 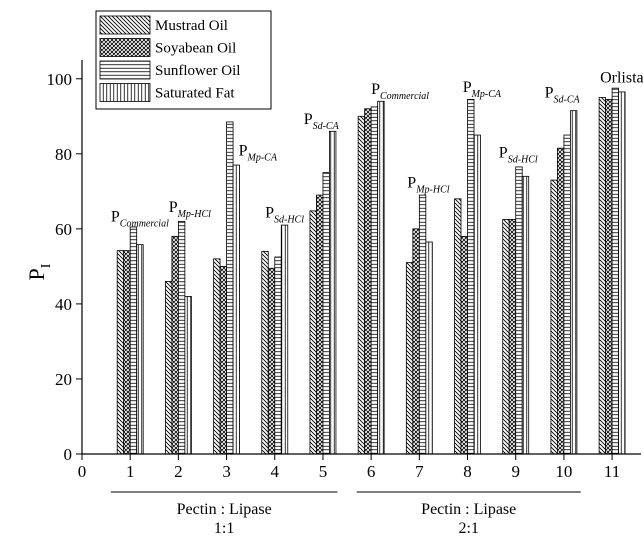 I want to click on x-tick-label: 11, so click(x=612, y=471).